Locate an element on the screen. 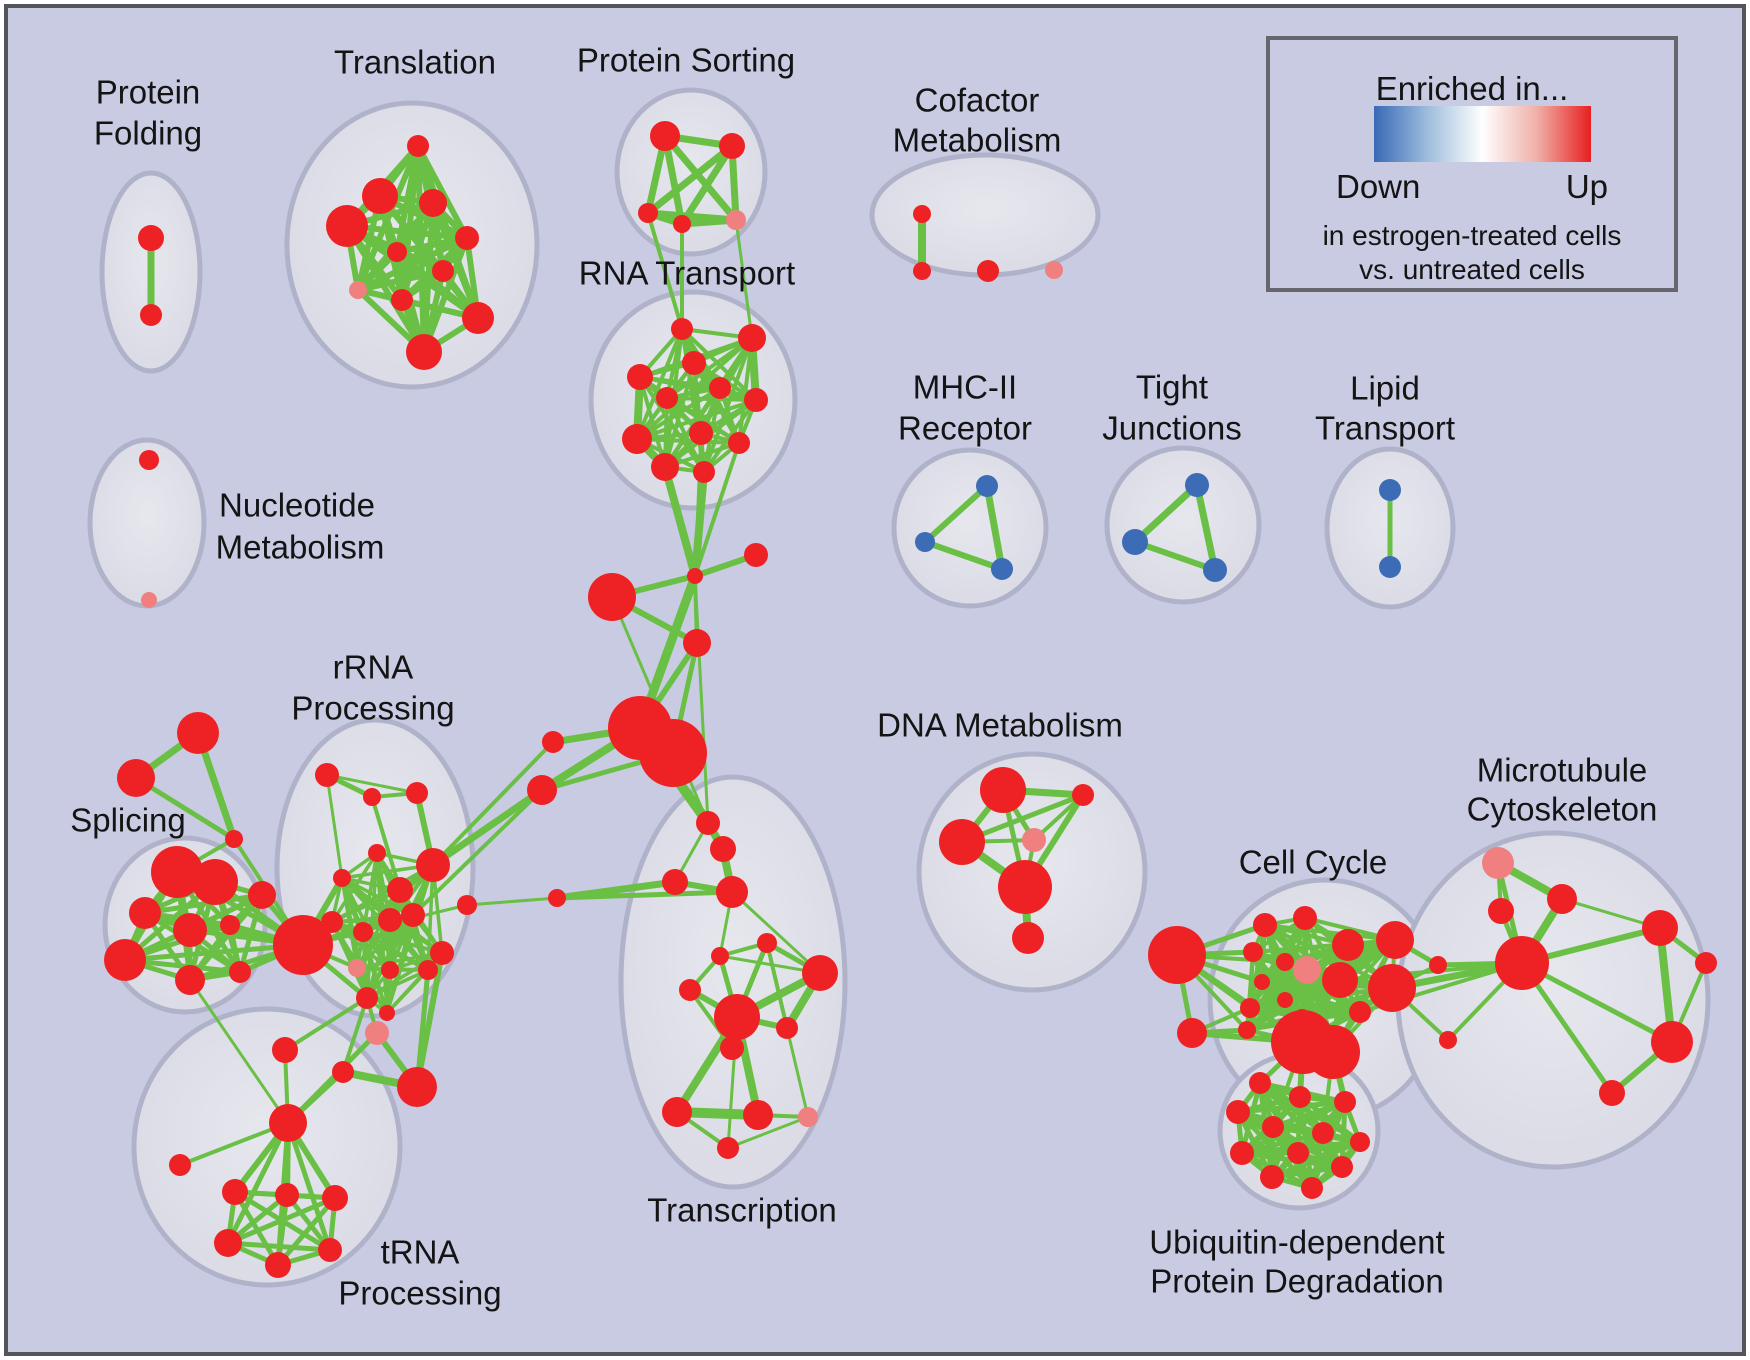  node-rt10 is located at coordinates (739, 443).